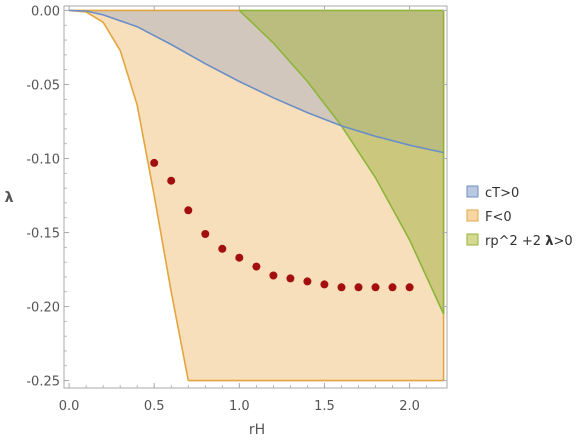 This screenshot has width=585, height=440. I want to click on x-tick-label: 1.5, so click(324, 406).